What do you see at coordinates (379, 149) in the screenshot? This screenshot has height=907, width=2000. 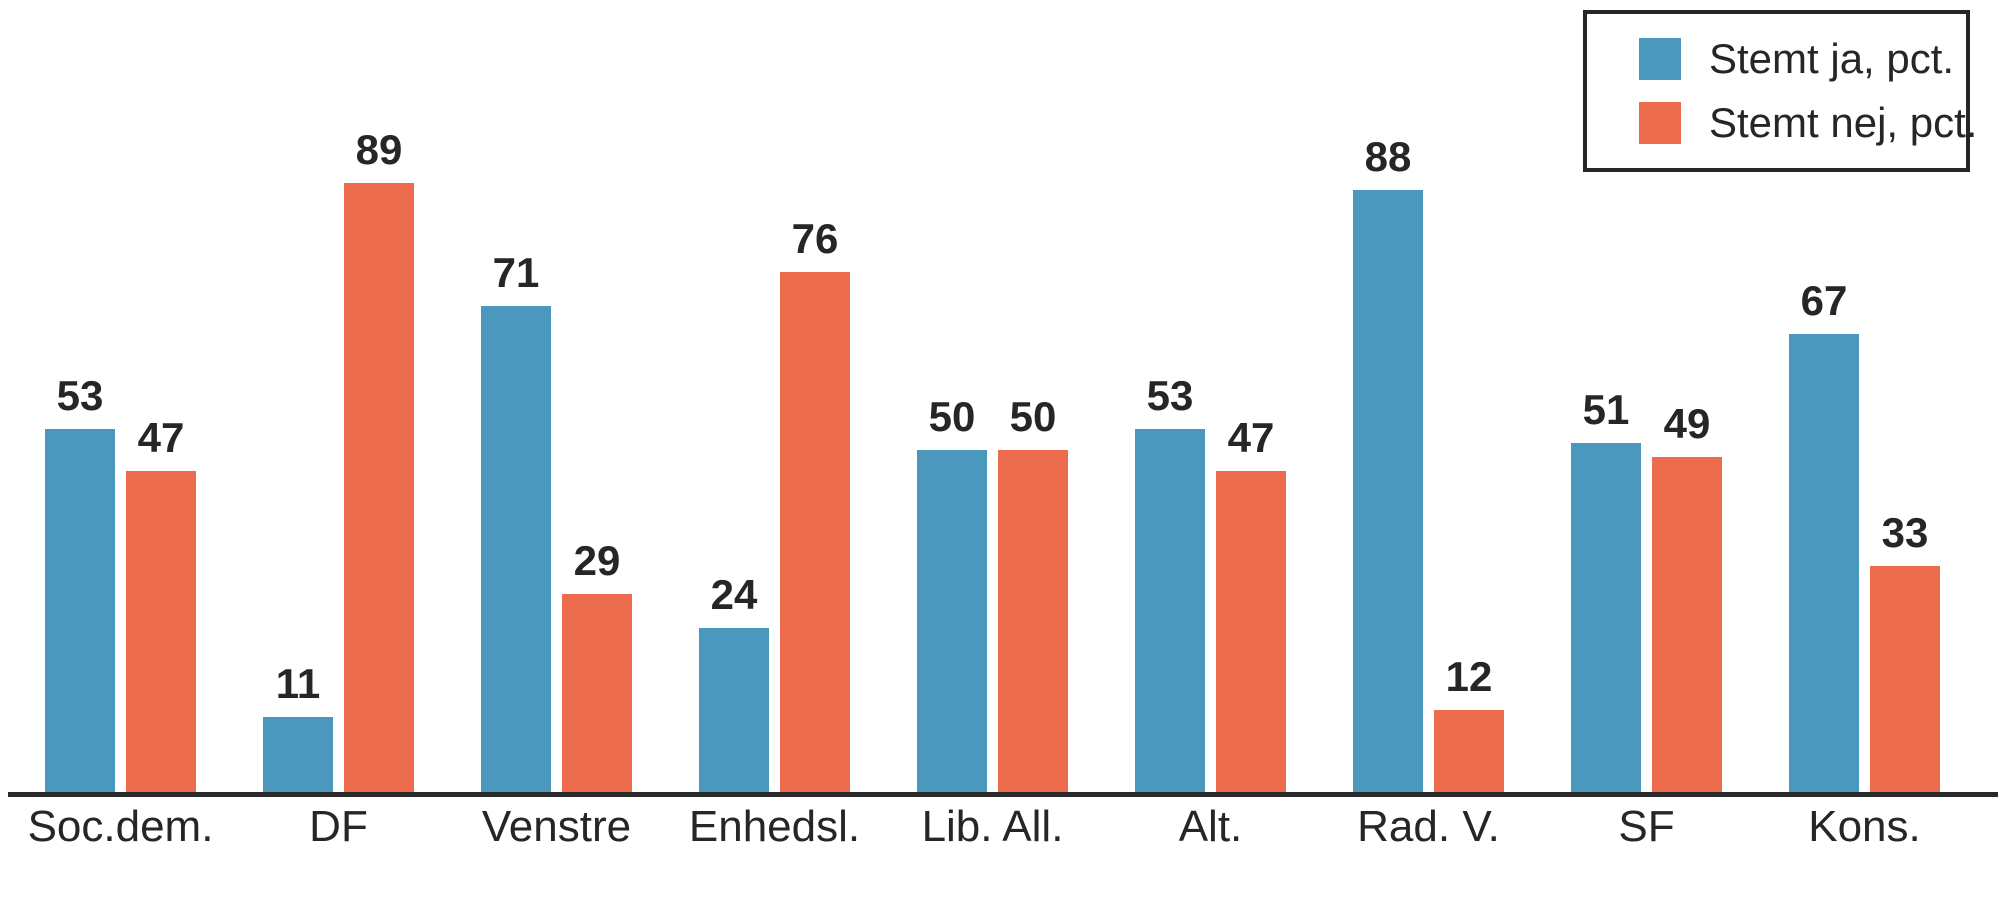 I see `value-label: 89` at bounding box center [379, 149].